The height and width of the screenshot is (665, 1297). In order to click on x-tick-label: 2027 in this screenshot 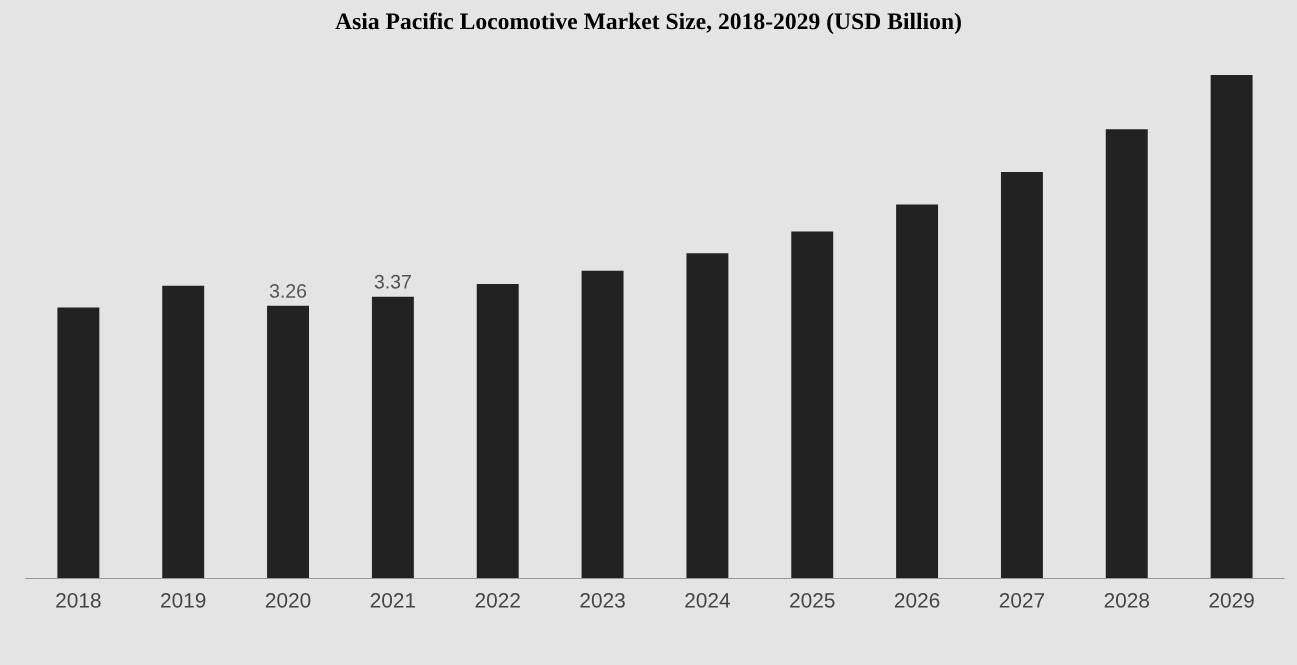, I will do `click(1022, 600)`.